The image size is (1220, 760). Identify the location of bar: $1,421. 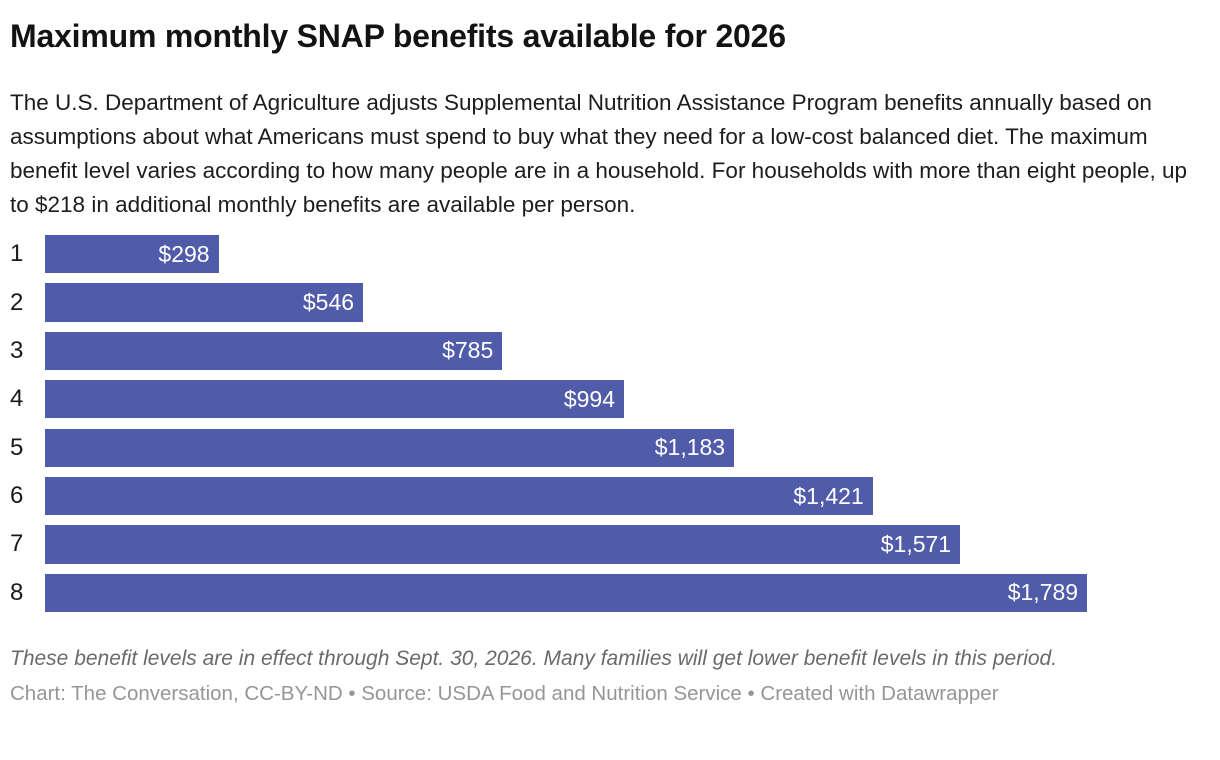
(459, 496).